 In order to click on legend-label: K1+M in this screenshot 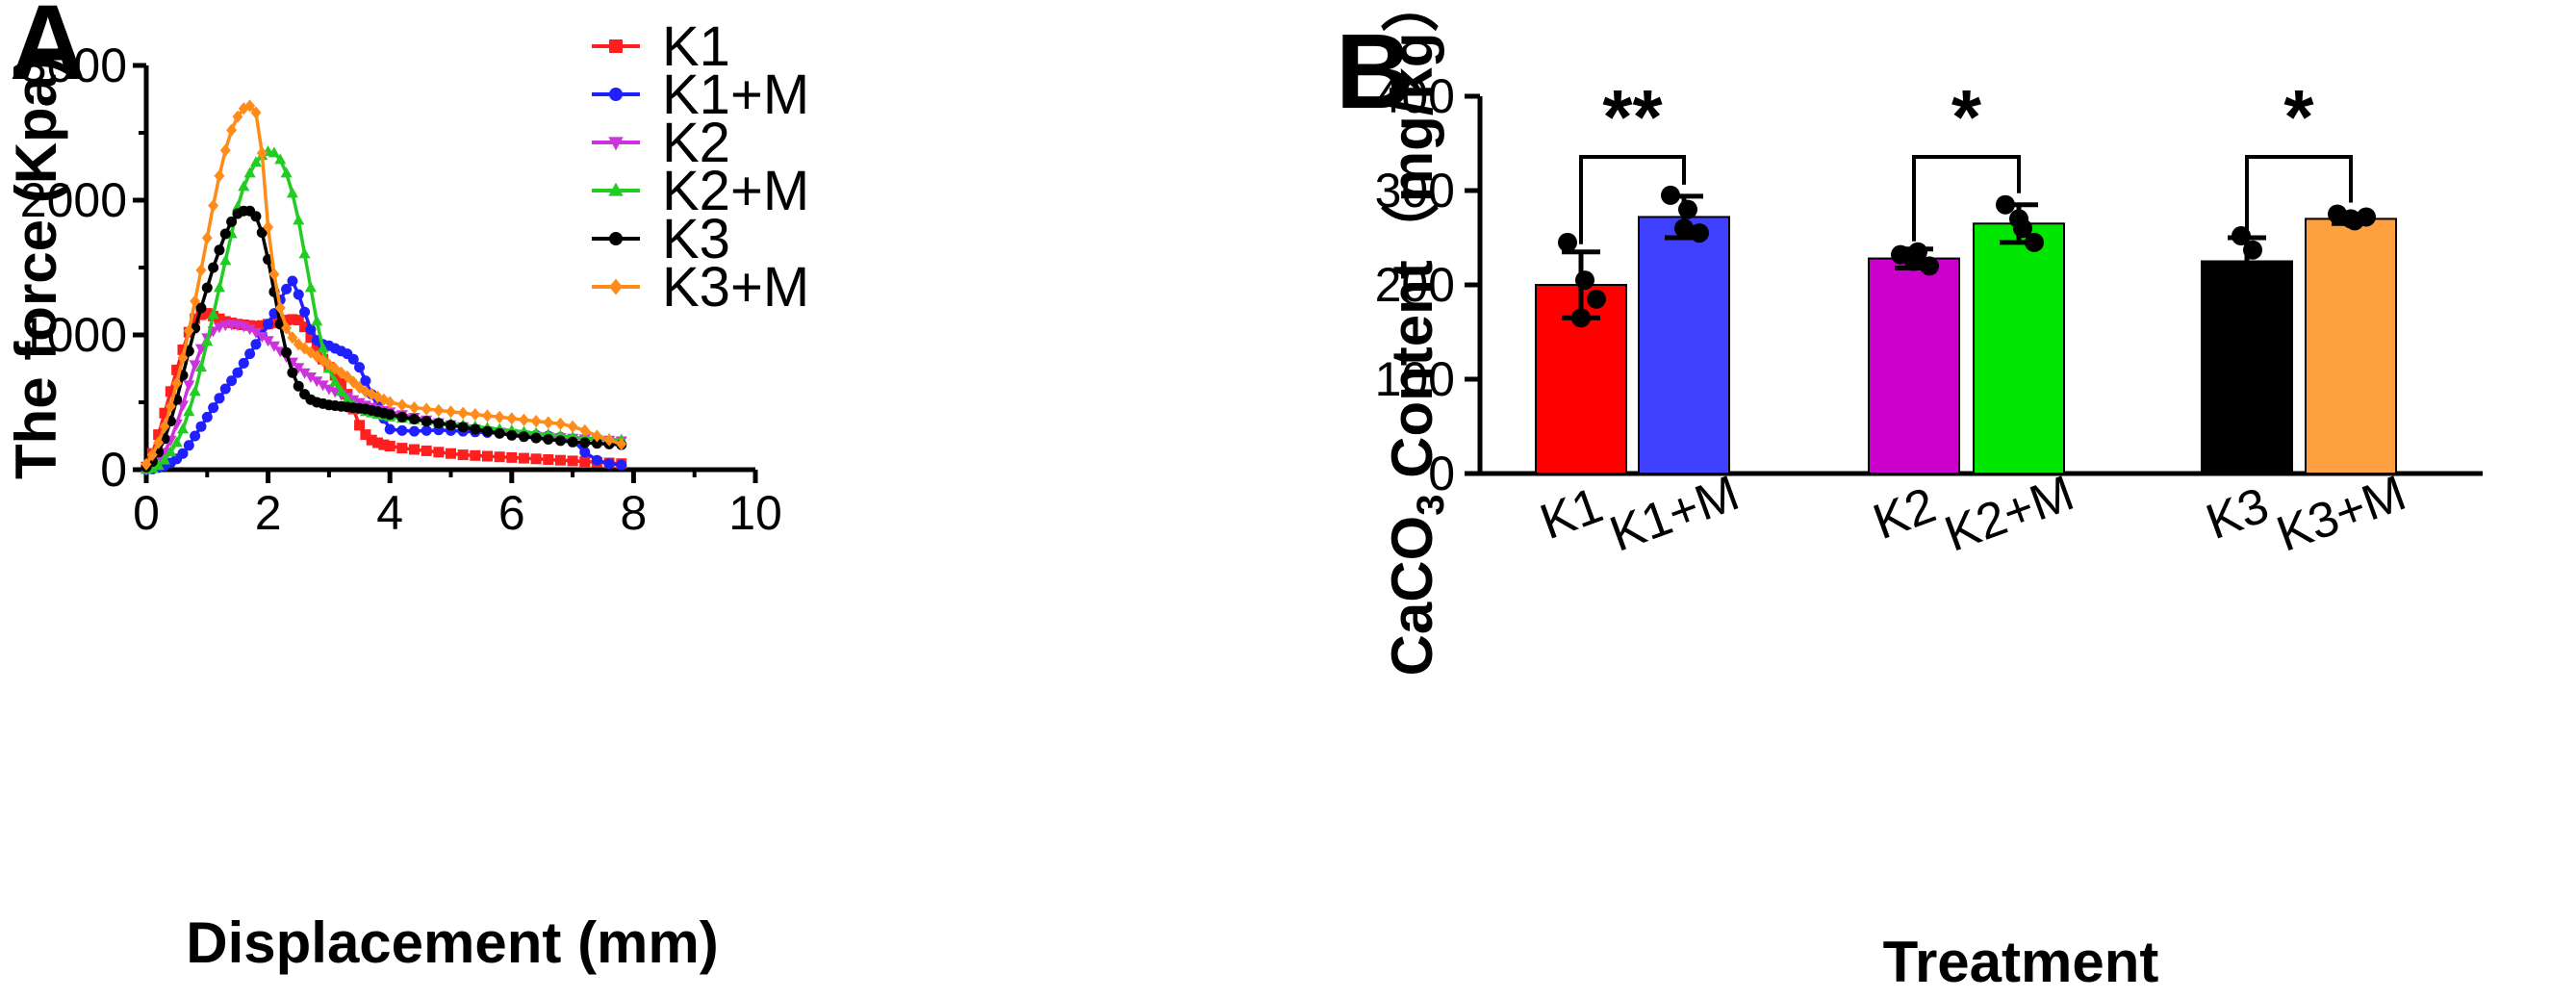, I will do `click(735, 95)`.